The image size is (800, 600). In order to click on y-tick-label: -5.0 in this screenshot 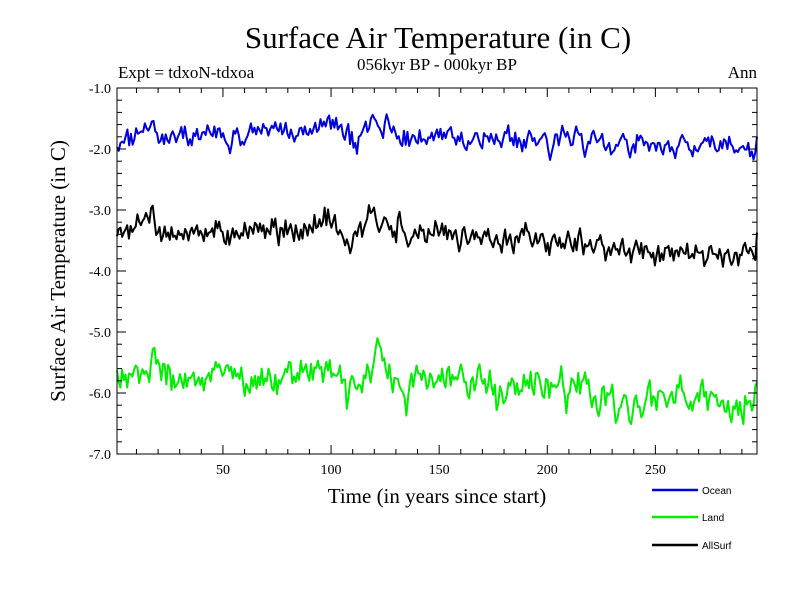, I will do `click(100, 333)`.